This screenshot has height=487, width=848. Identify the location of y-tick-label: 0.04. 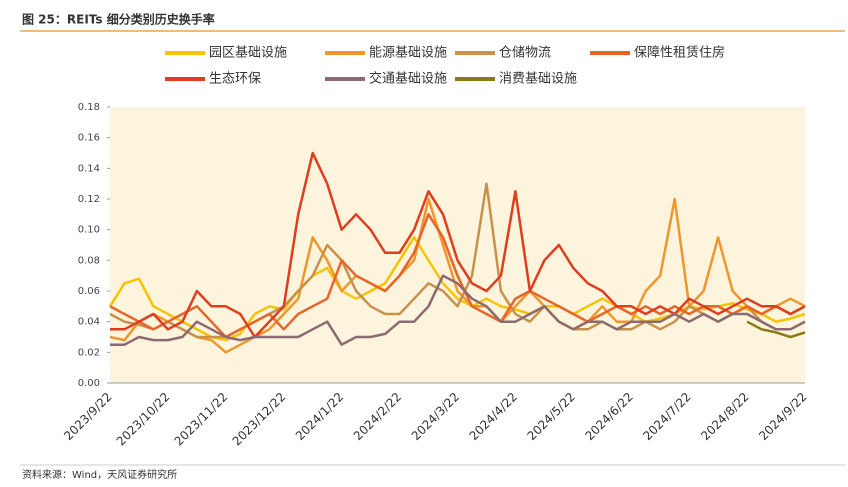
(89, 322).